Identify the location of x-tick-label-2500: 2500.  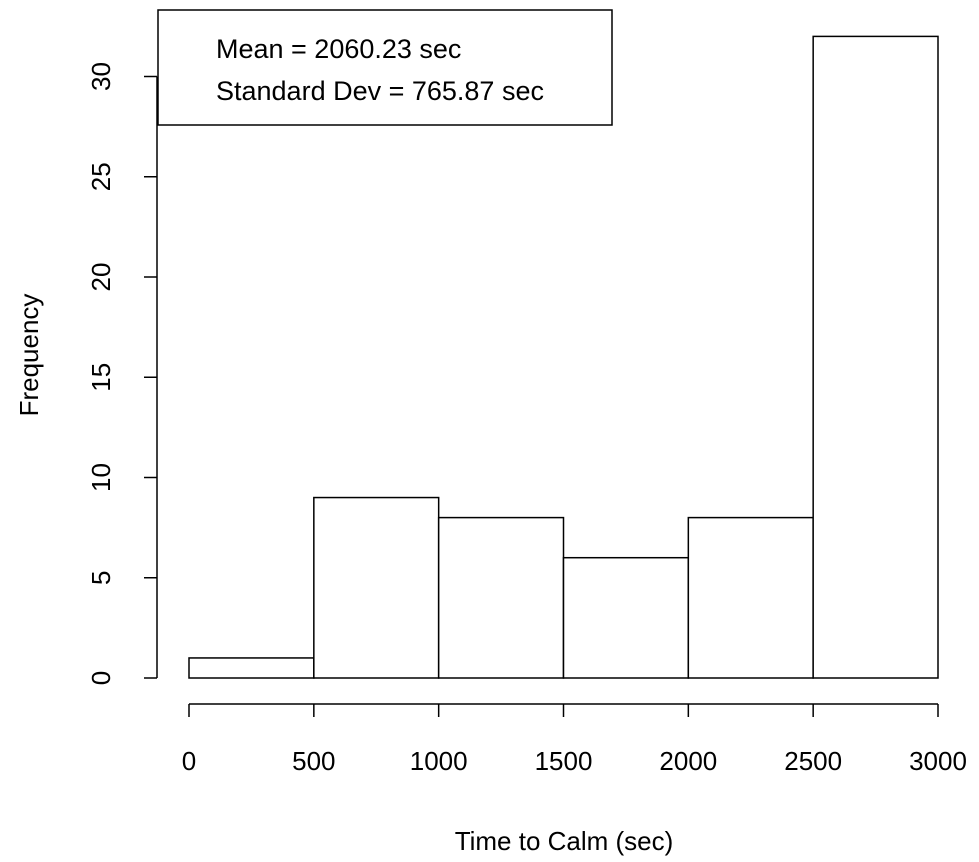
(813, 761).